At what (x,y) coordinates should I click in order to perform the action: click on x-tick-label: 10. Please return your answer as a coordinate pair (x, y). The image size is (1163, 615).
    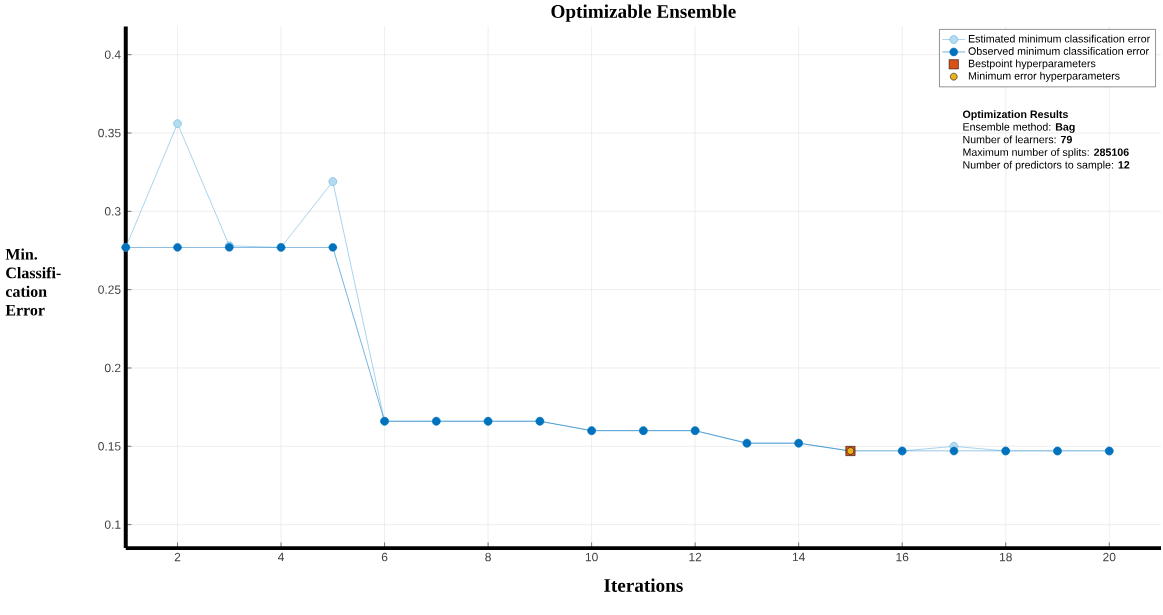
    Looking at the image, I should click on (591, 557).